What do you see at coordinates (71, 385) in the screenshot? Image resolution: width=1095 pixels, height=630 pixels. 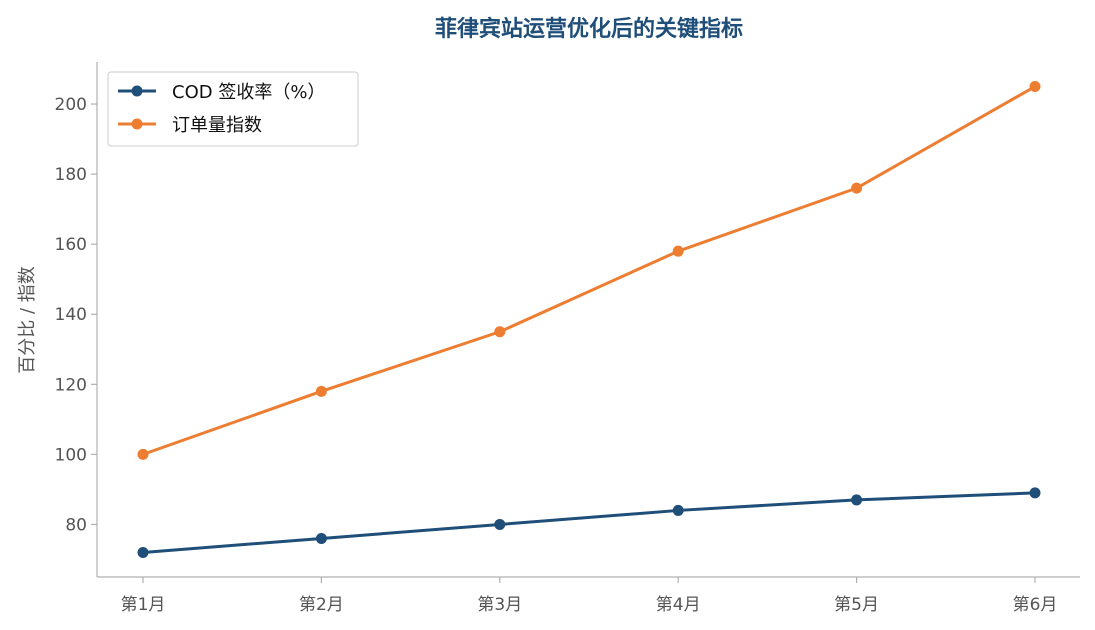 I see `y-tick-label: 120` at bounding box center [71, 385].